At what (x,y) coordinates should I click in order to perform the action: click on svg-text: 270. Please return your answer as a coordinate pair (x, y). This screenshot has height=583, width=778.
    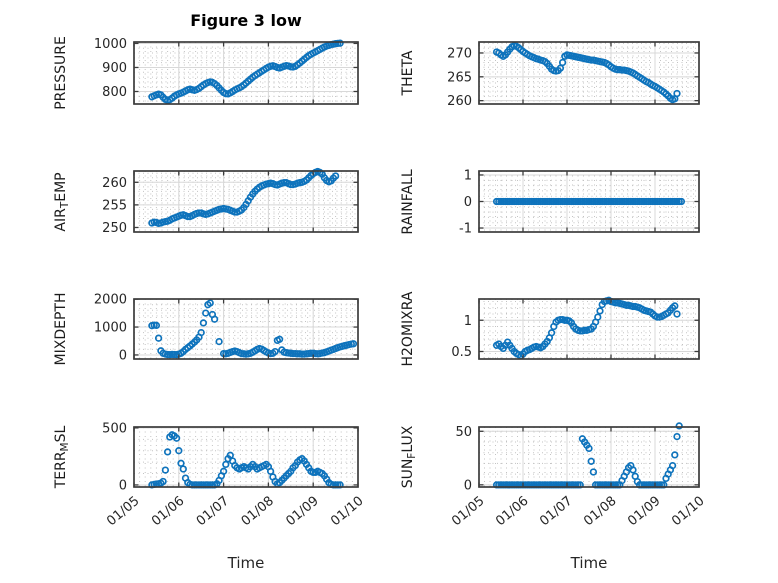
    Looking at the image, I should click on (459, 53).